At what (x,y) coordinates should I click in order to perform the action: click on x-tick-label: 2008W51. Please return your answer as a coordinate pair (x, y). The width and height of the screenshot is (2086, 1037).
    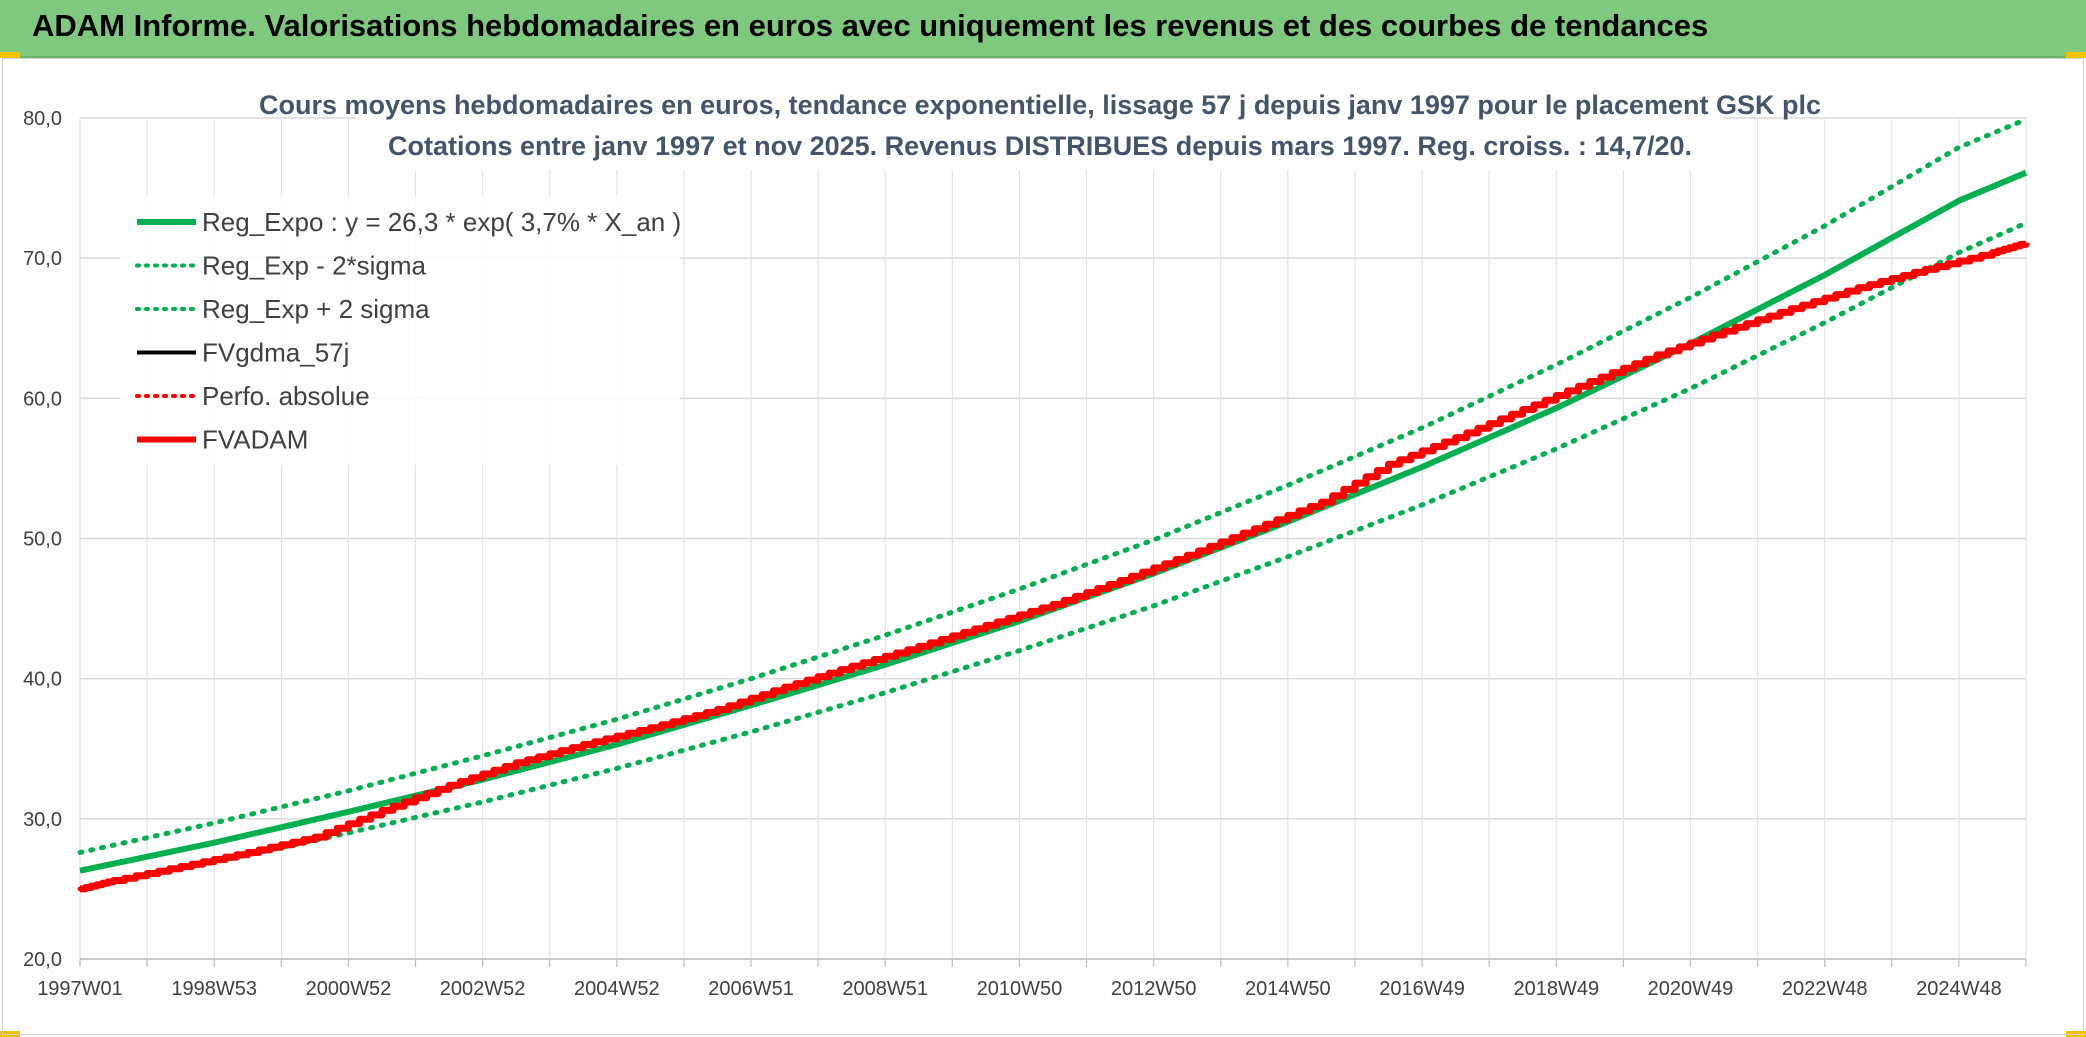
    Looking at the image, I should click on (885, 989).